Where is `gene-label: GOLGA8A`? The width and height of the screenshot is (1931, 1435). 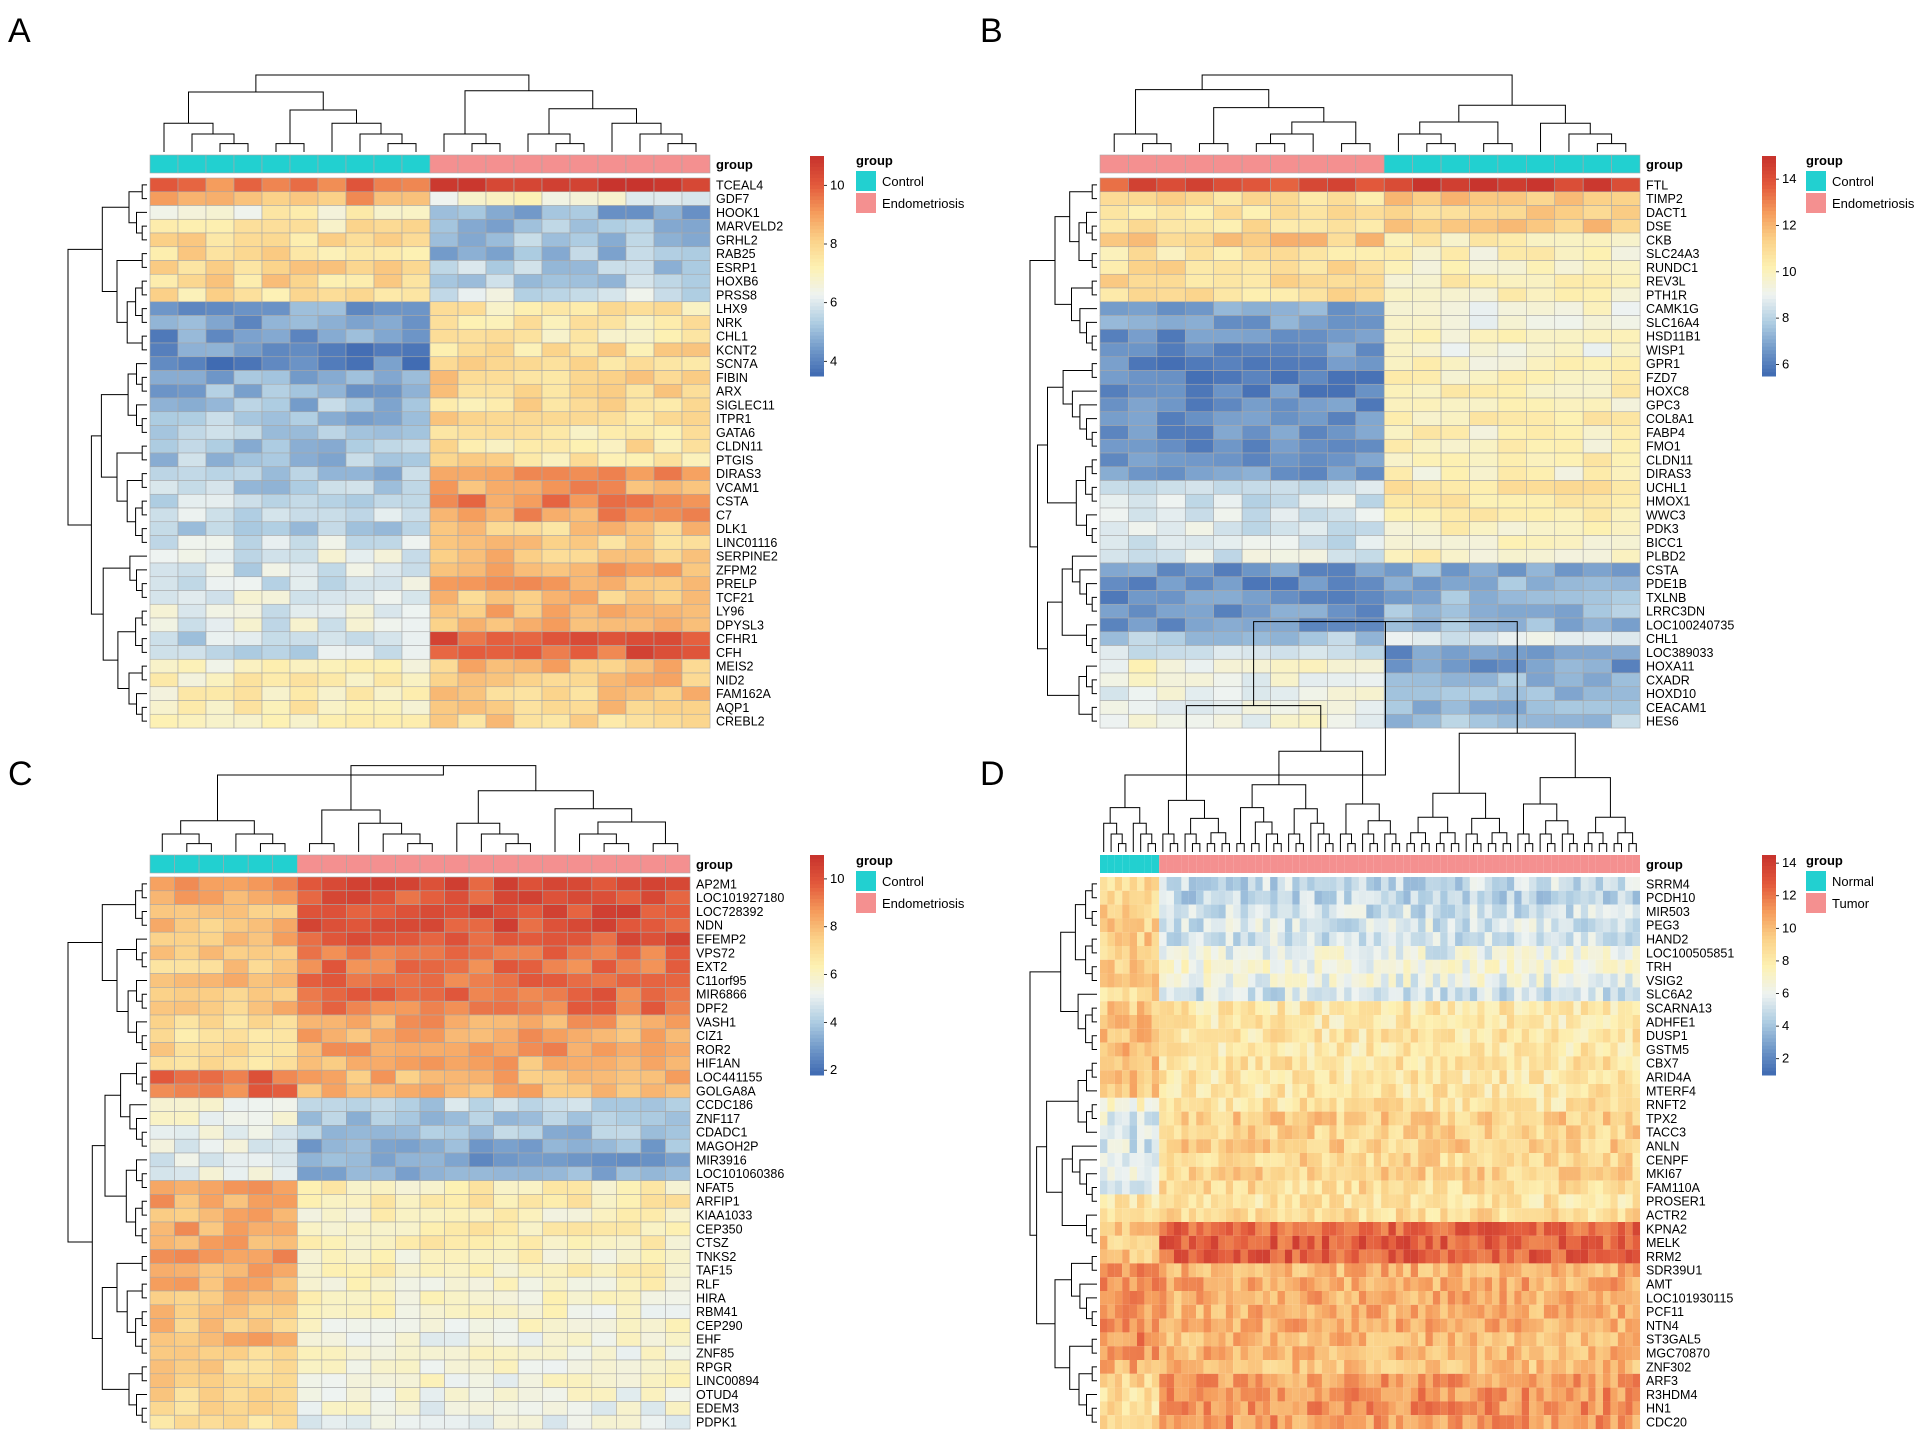 gene-label: GOLGA8A is located at coordinates (726, 1091).